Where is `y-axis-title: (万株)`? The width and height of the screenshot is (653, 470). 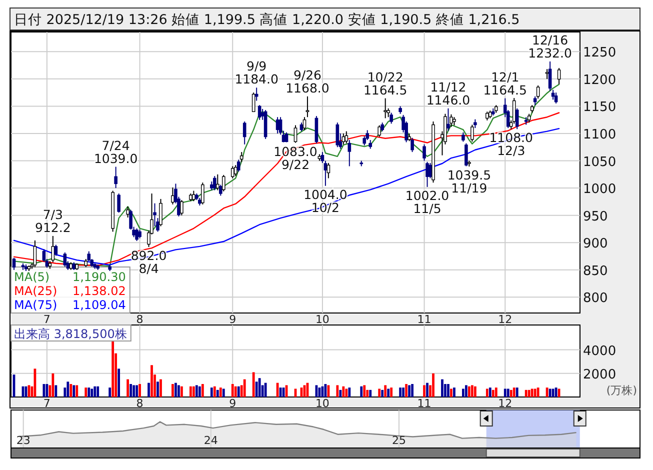 y-axis-title: (万株) is located at coordinates (621, 390).